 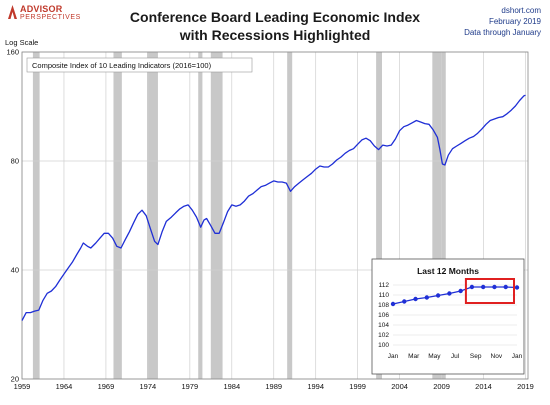 I want to click on x-tick-label: 1989, so click(x=273, y=386).